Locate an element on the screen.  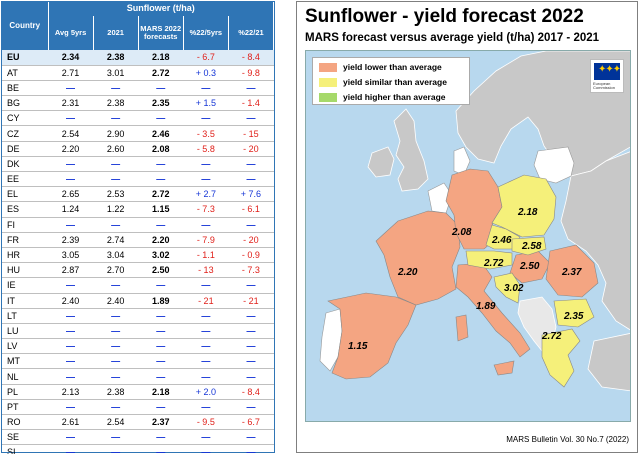
table-row: SE — — — — — is located at coordinates (138, 437).